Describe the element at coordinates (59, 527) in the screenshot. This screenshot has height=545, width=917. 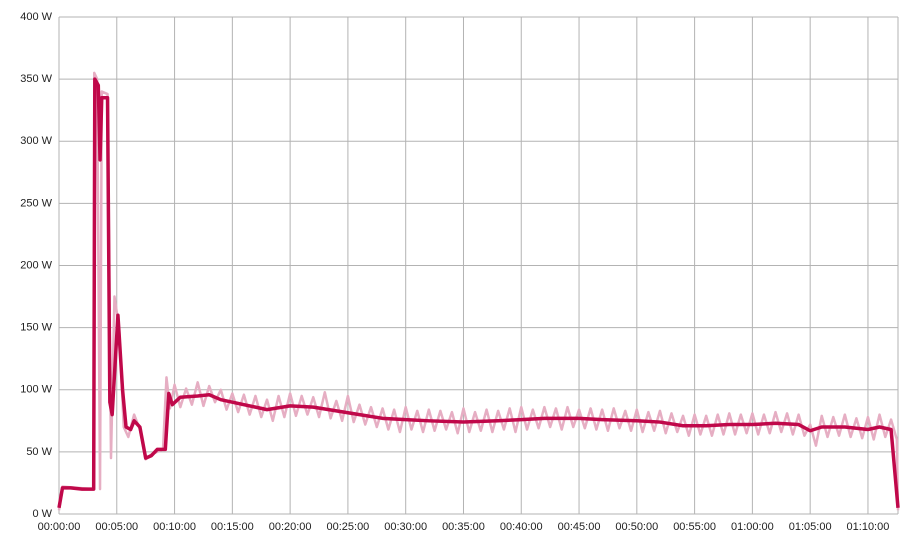
I see `x-tick-label: 00:00:00` at that location.